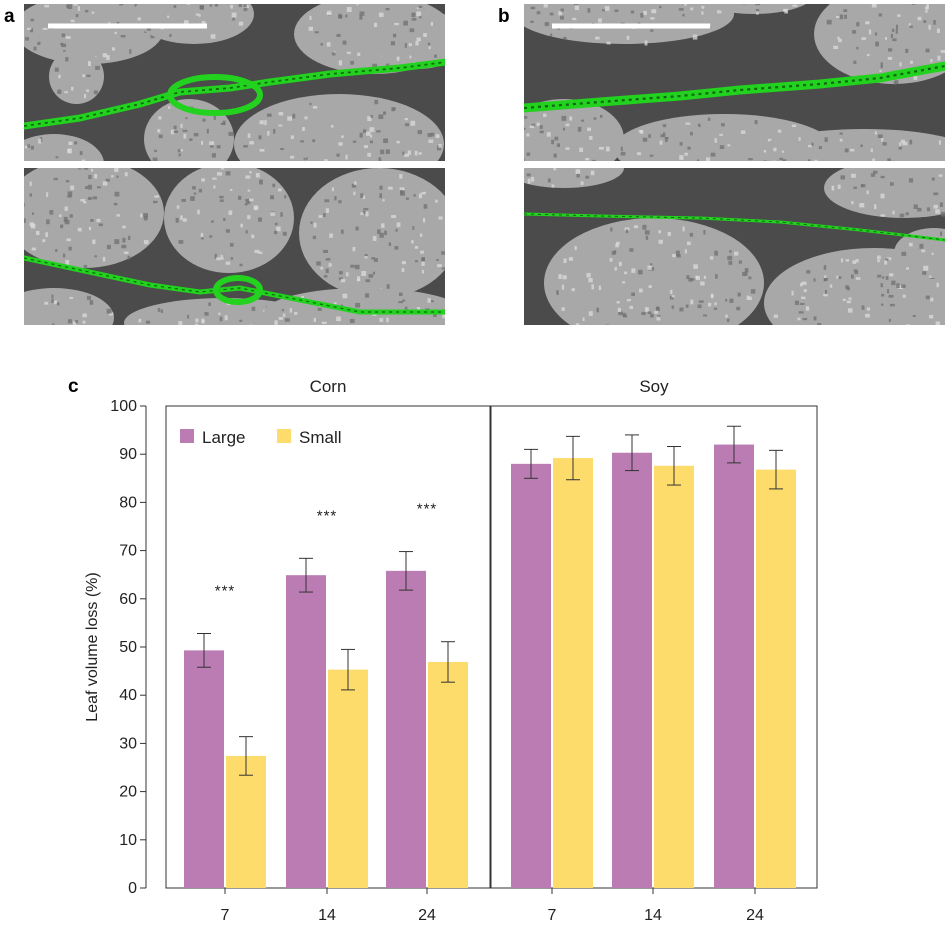 This screenshot has width=946, height=928. Describe the element at coordinates (128, 502) in the screenshot. I see `y-tick-label: 80` at that location.